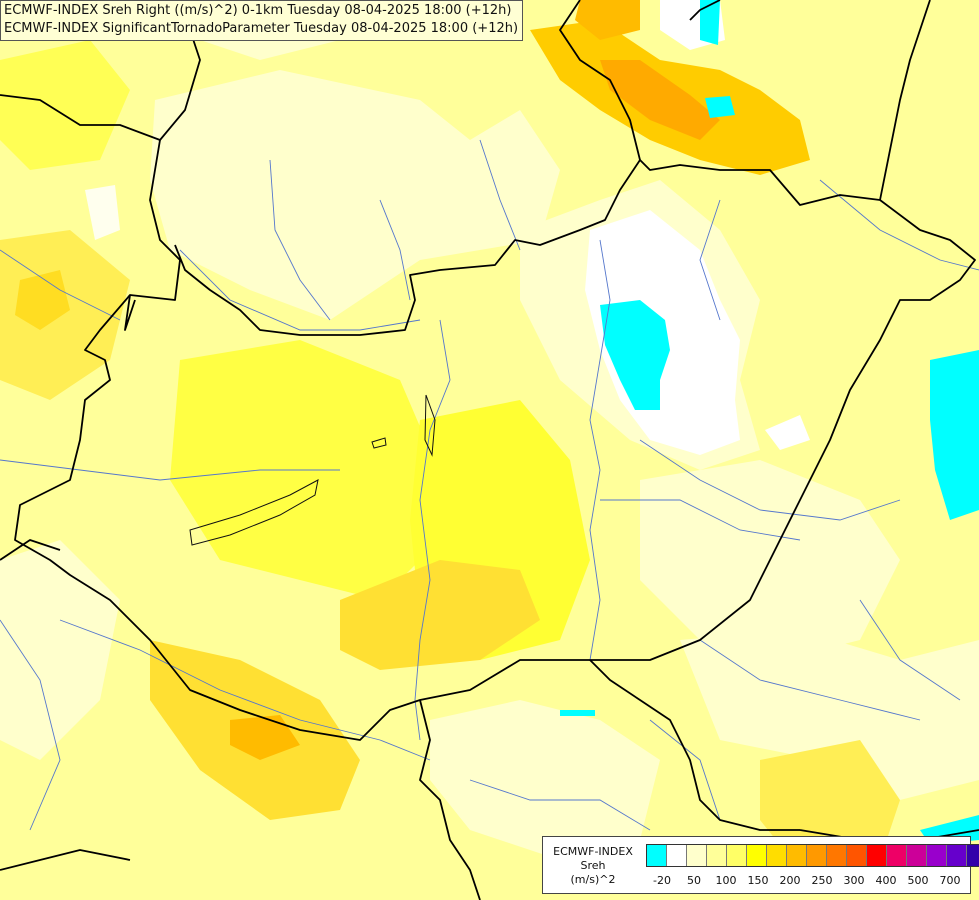  Describe the element at coordinates (822, 880) in the screenshot. I see `legend-tick-label: 250` at that location.